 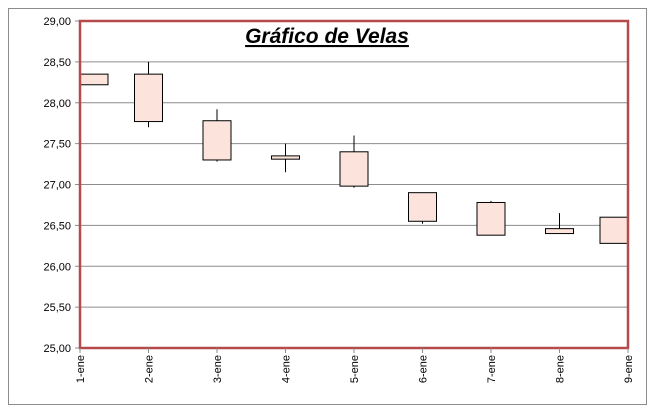 What do you see at coordinates (57, 145) in the screenshot?
I see `y-tick-label: 27,50` at bounding box center [57, 145].